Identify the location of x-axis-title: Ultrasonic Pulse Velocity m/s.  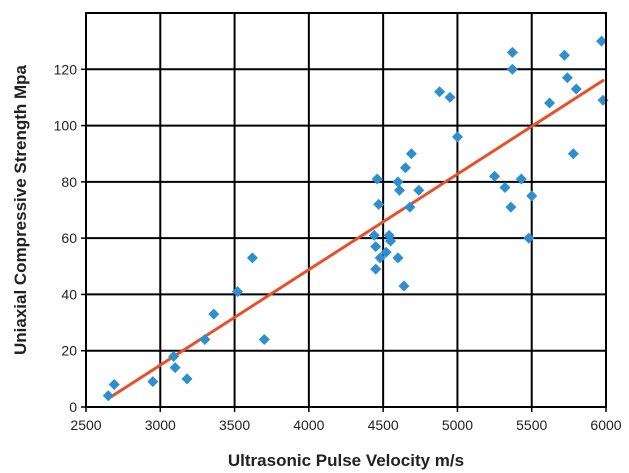
(346, 460).